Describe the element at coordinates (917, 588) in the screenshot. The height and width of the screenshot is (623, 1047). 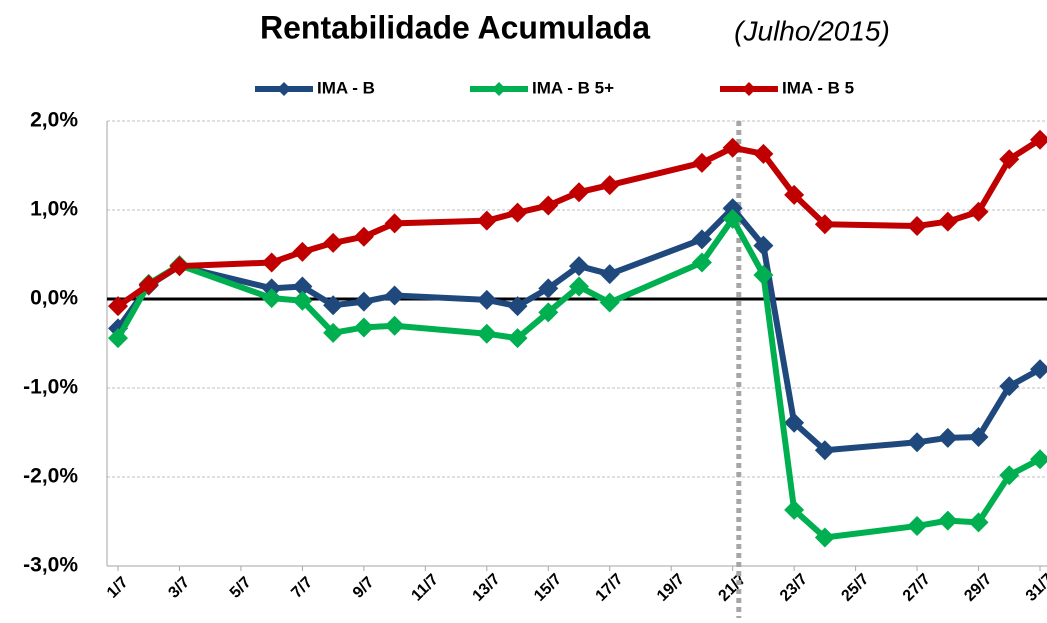
I see `x-tick-label: 27/7` at that location.